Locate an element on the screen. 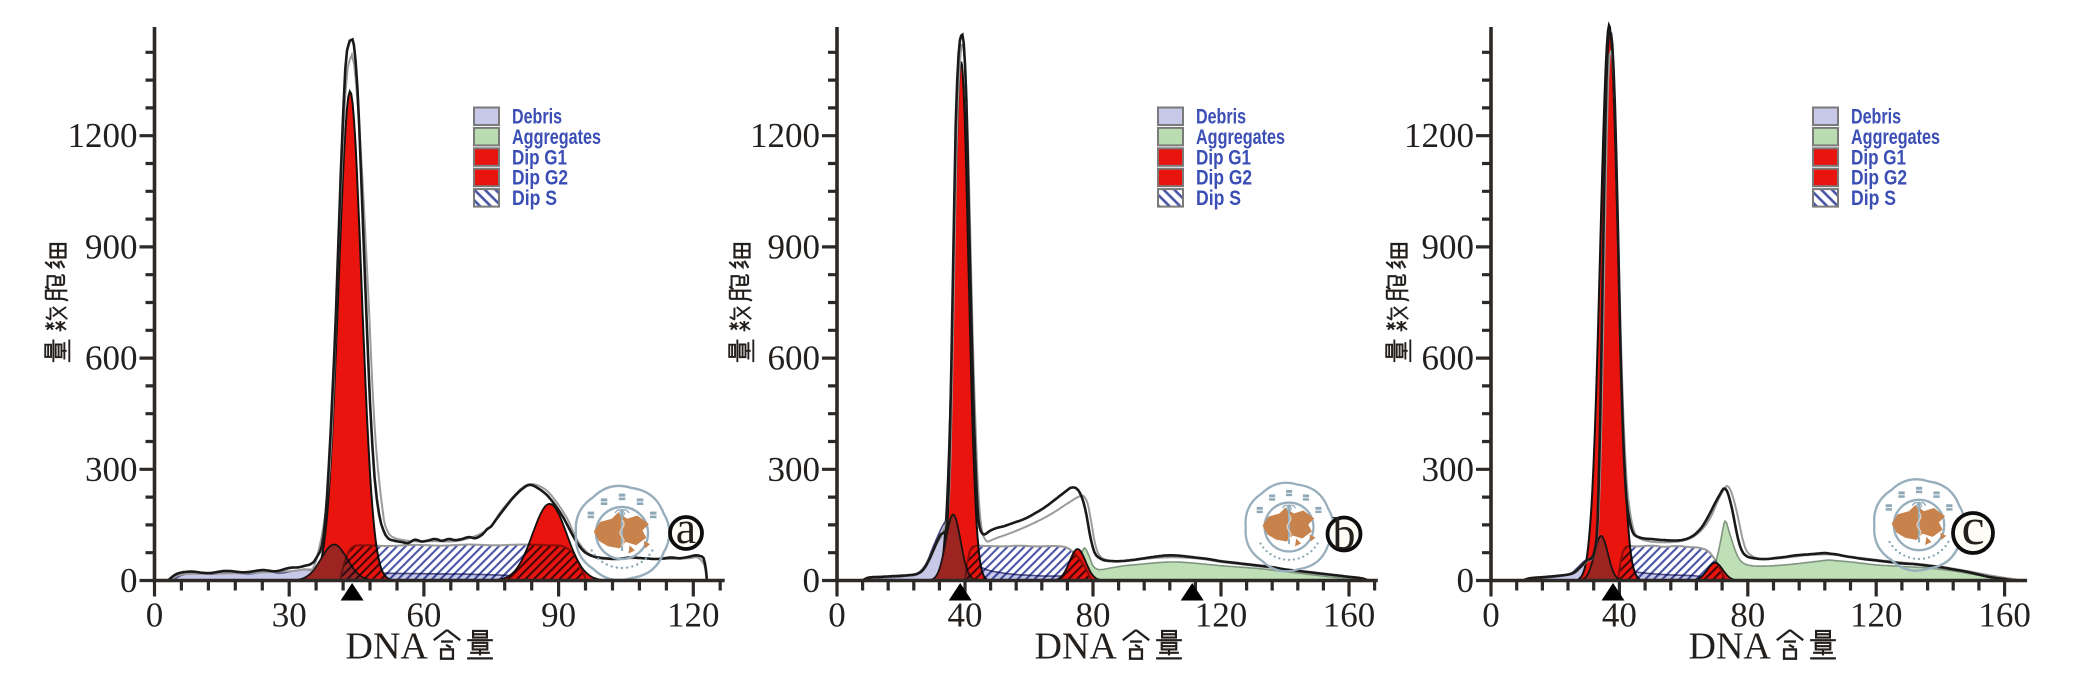 The image size is (2077, 690). svg-text: 90 is located at coordinates (558, 615).